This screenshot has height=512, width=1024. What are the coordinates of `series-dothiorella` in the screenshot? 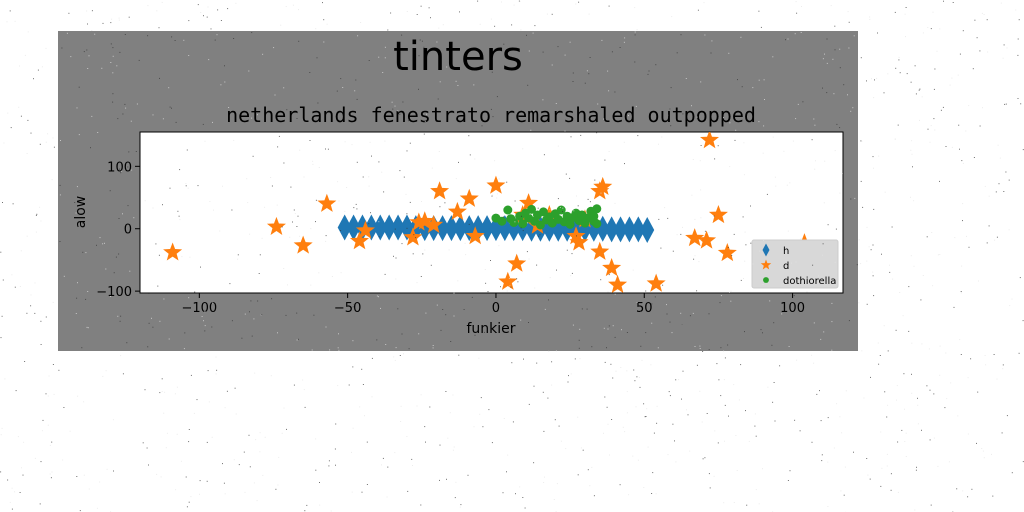 It's located at (546, 217).